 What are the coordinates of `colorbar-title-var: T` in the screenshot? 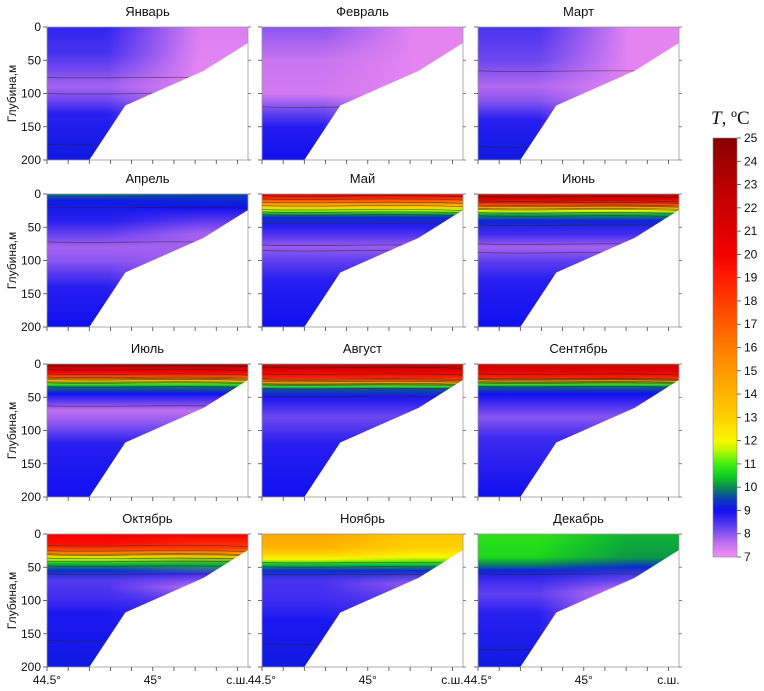 It's located at (717, 118).